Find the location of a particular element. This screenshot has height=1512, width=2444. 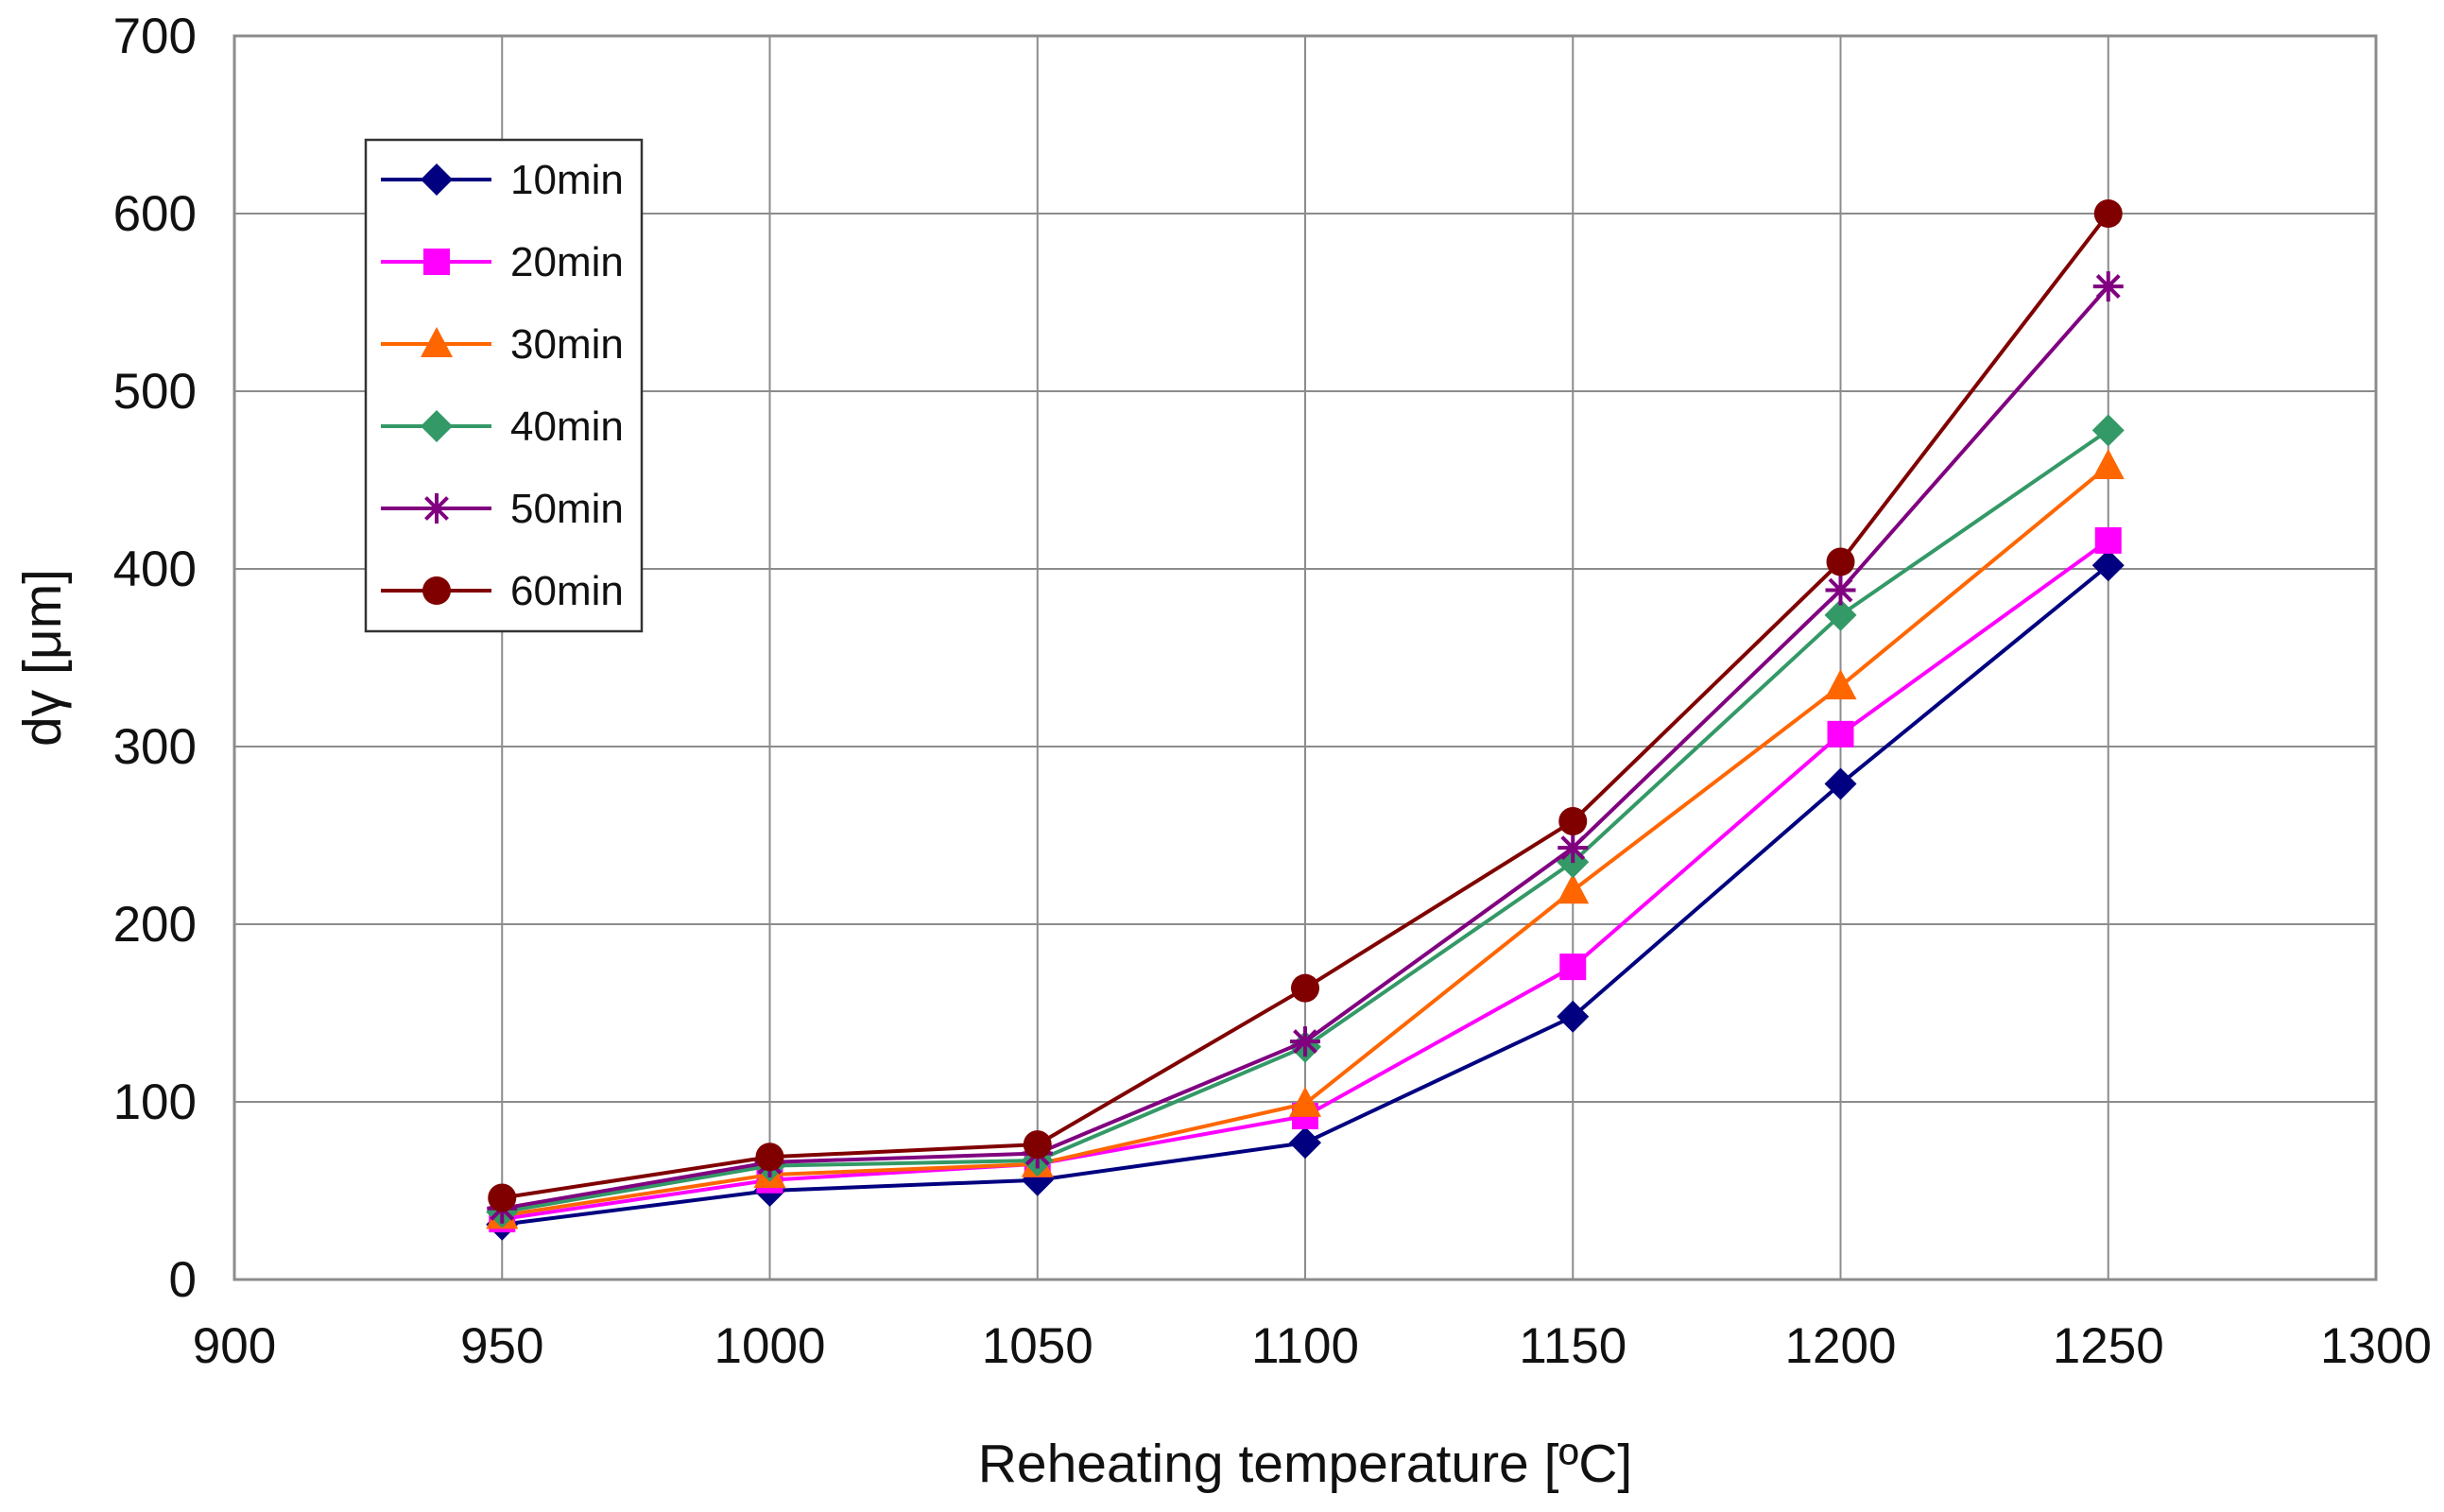

x-tick-label: 1000 is located at coordinates (770, 1346).